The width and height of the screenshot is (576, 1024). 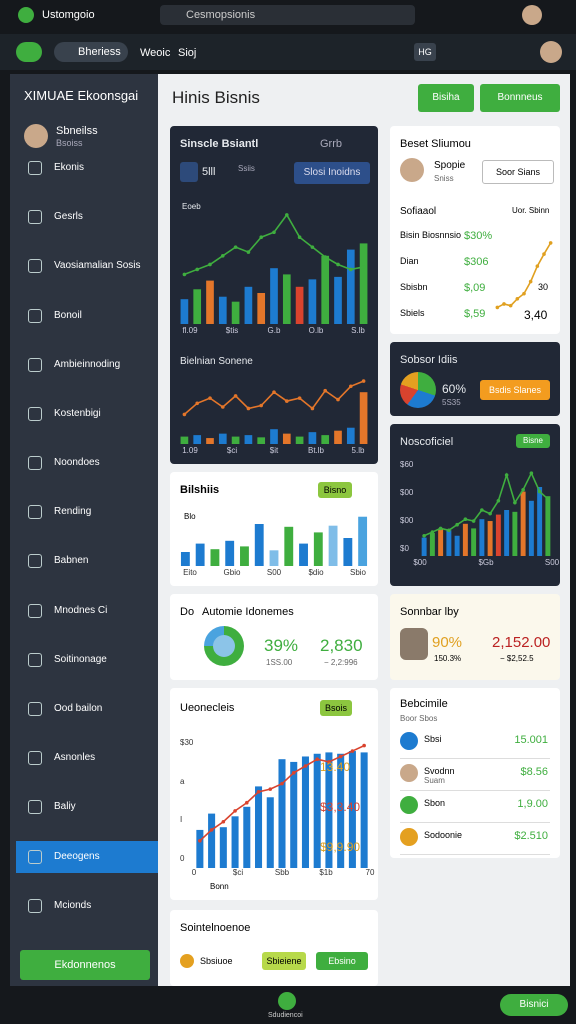 I want to click on row-icon, so click(x=409, y=773).